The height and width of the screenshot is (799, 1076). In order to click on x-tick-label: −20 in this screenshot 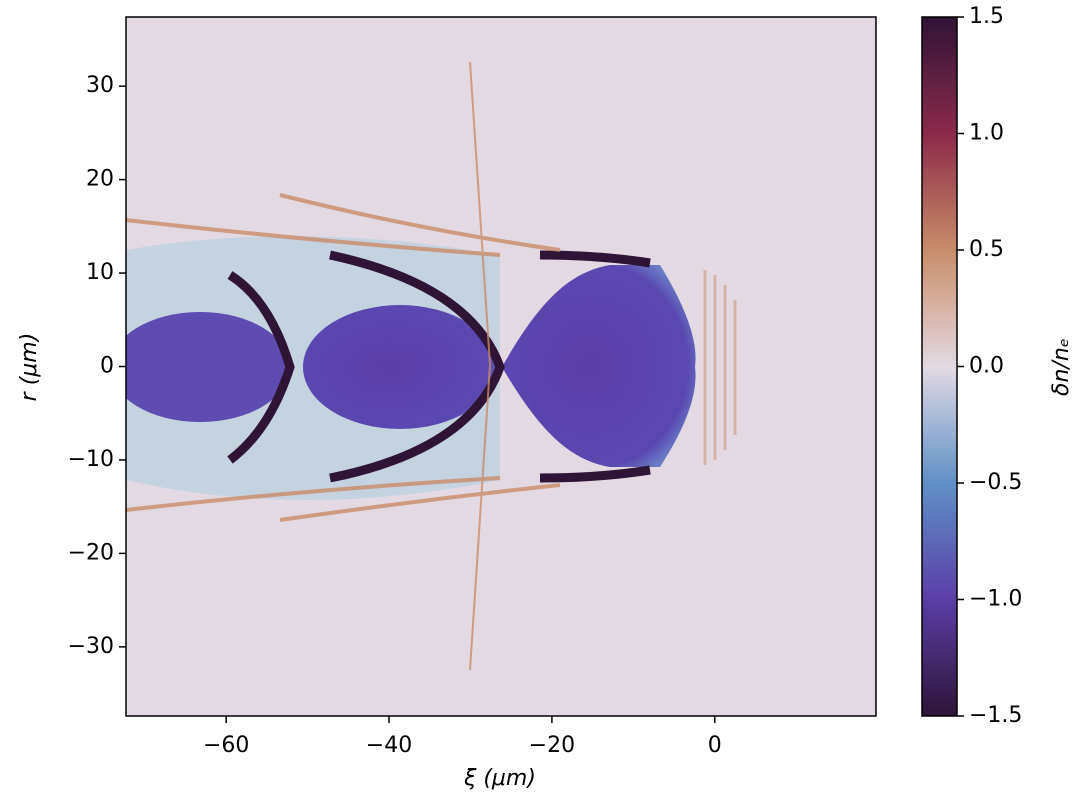, I will do `click(552, 745)`.